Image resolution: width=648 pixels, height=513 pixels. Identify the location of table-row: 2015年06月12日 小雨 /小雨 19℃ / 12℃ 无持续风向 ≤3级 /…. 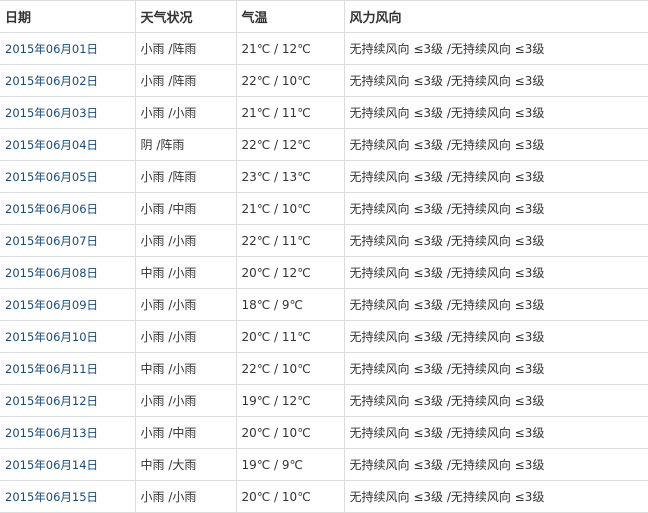
(324, 400).